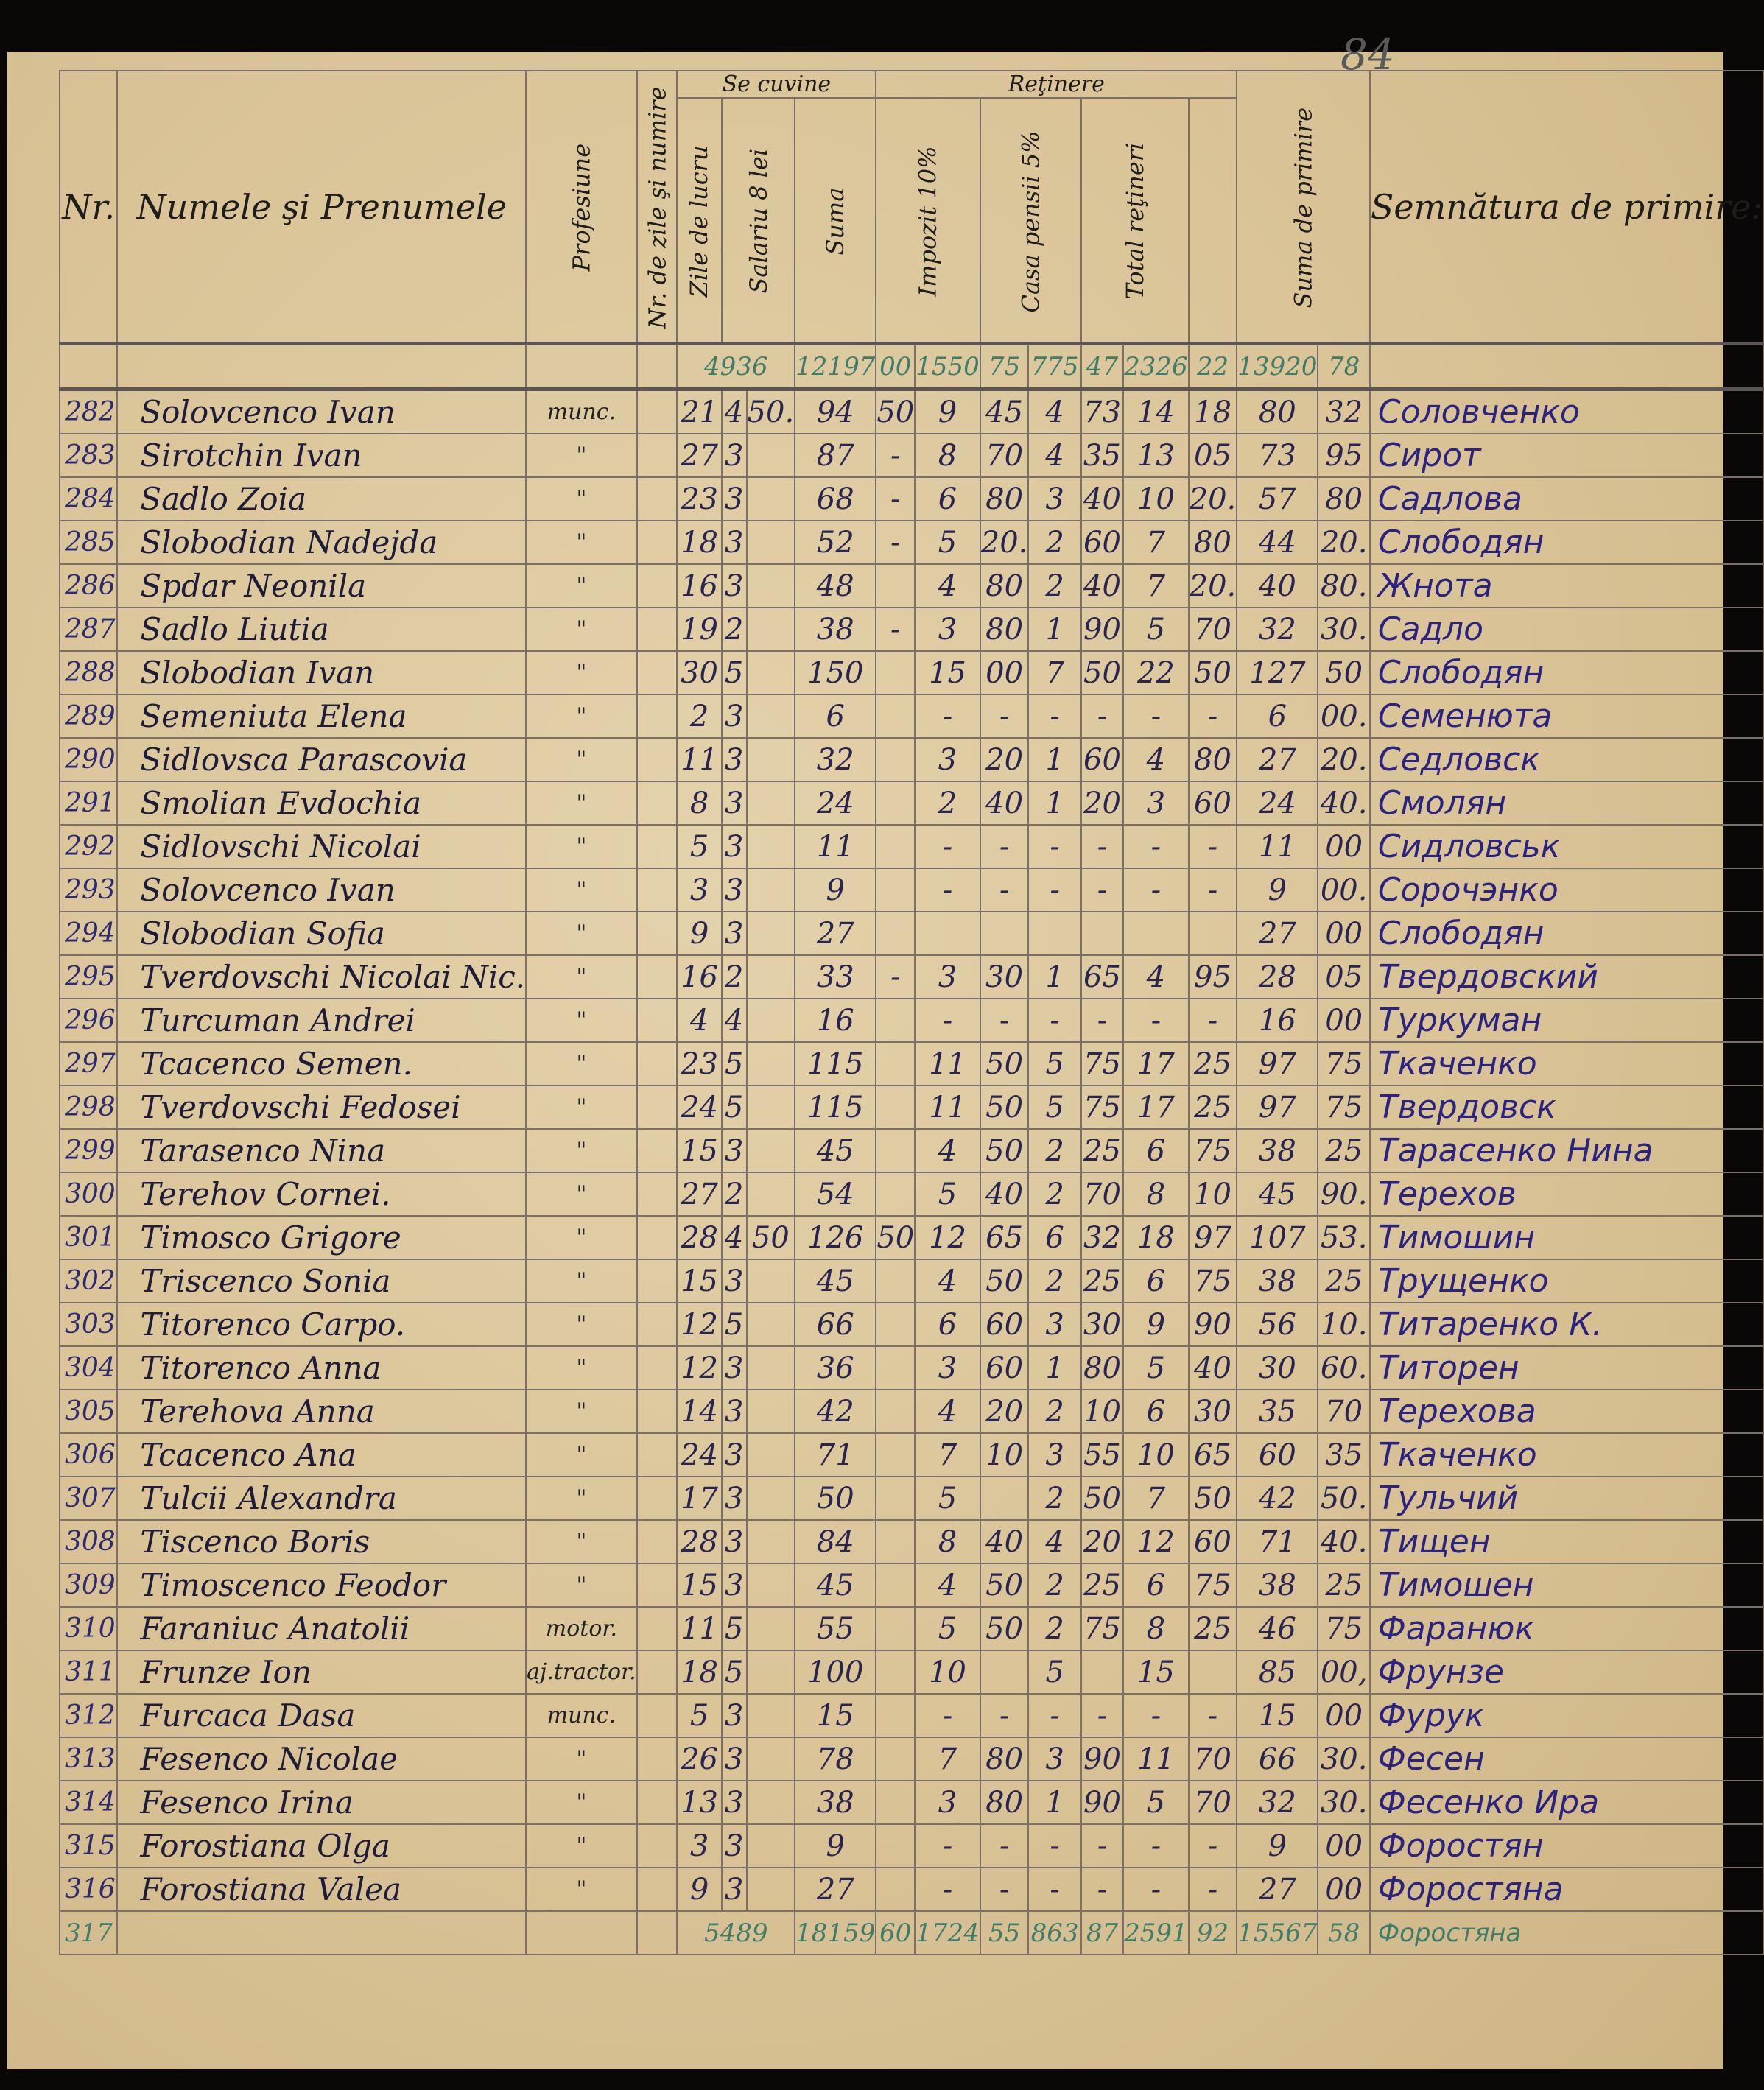 This screenshot has height=2090, width=1764. What do you see at coordinates (1212, 1541) in the screenshot?
I see `cell-tot-b: 60` at bounding box center [1212, 1541].